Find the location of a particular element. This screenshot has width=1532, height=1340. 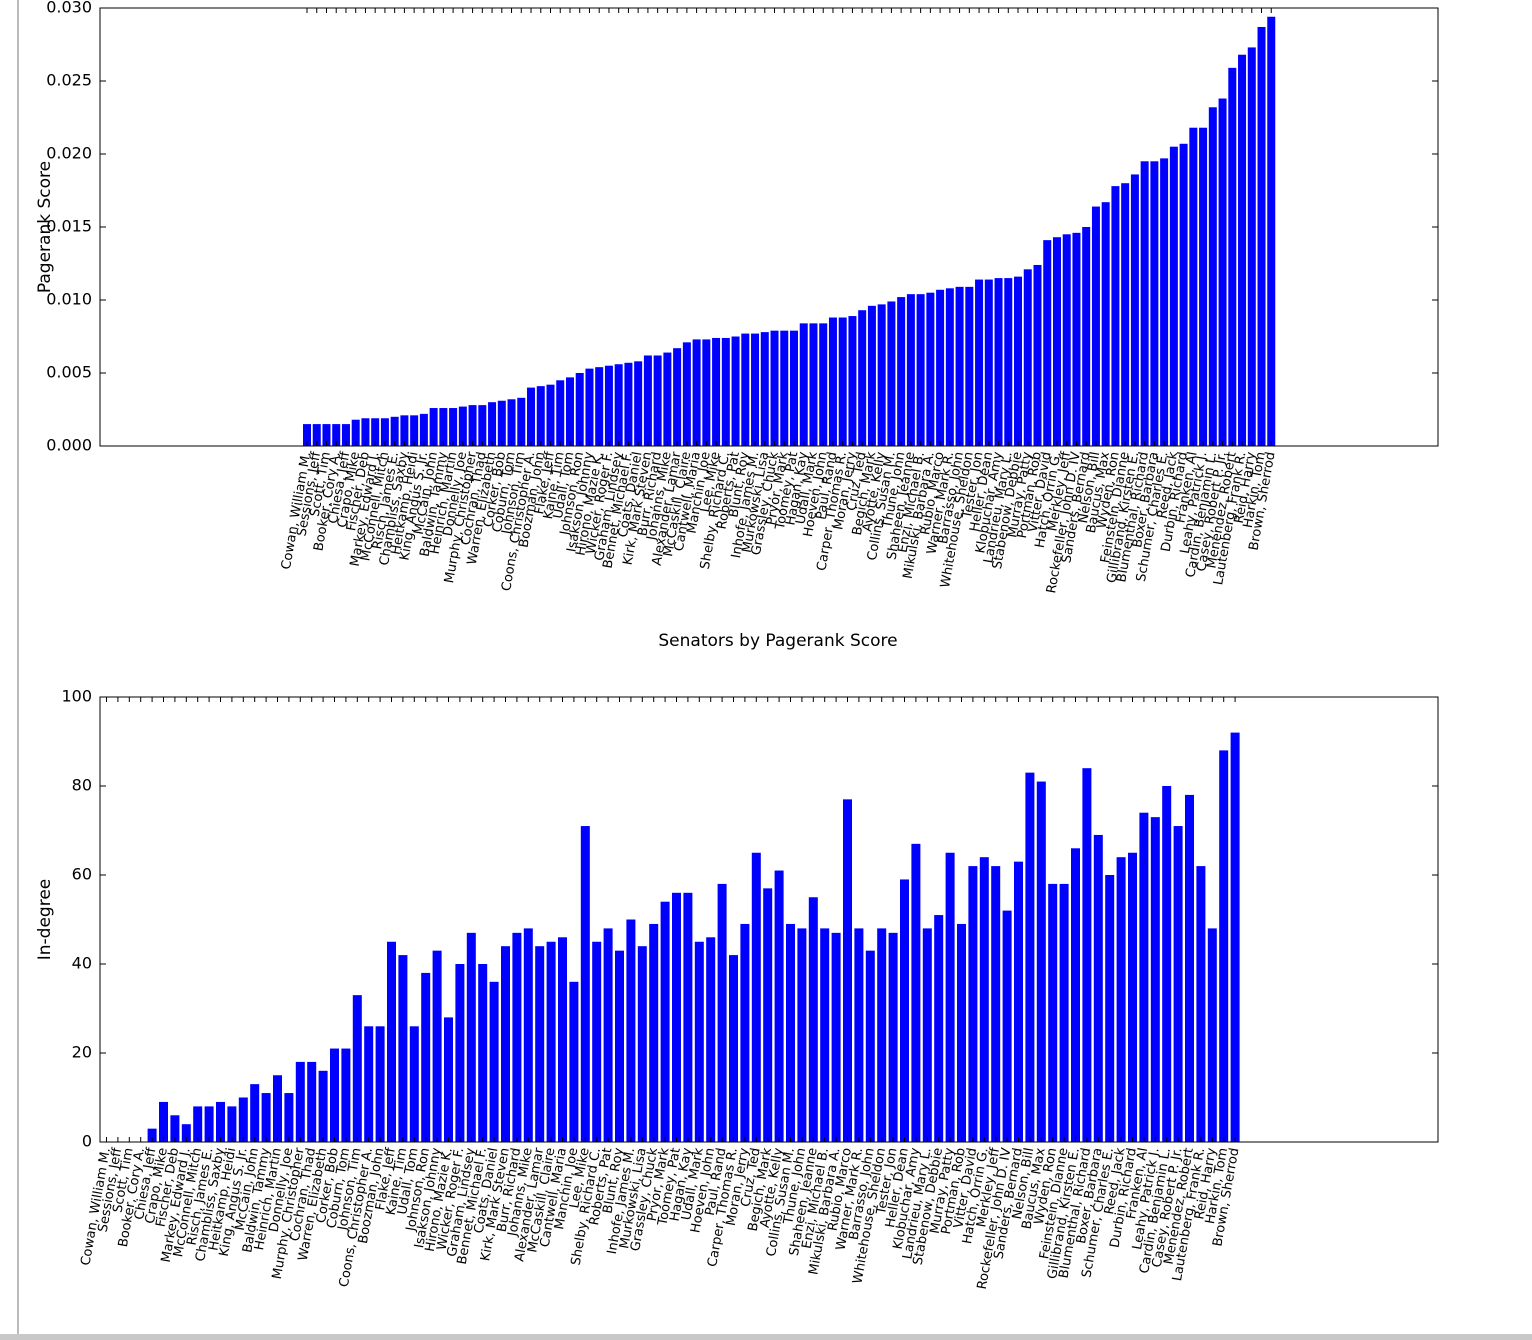

y-tick-label: 80 is located at coordinates (82, 785).